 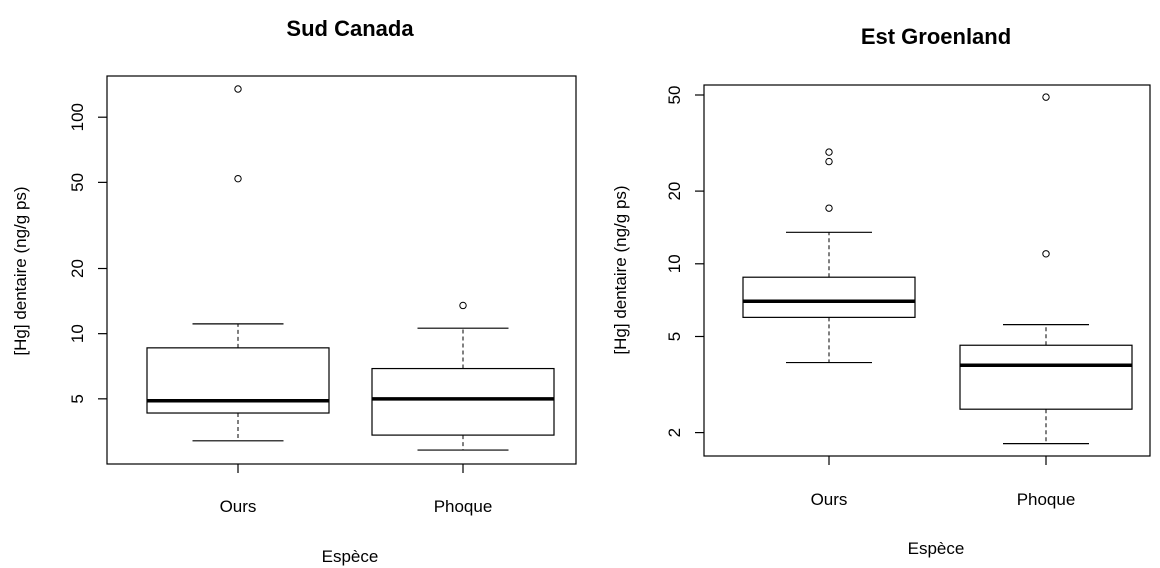 I want to click on y-tick-label: 2, so click(x=674, y=432).